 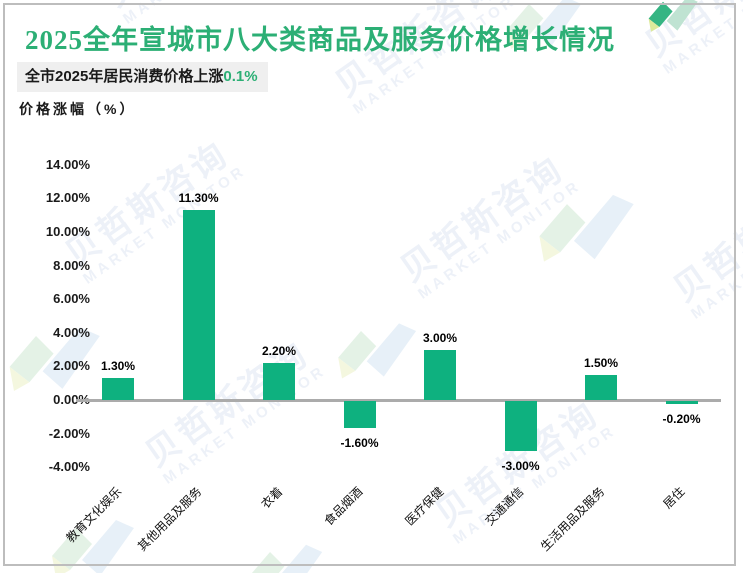 What do you see at coordinates (170, 519) in the screenshot?
I see `category-label: 其他用品及服务` at bounding box center [170, 519].